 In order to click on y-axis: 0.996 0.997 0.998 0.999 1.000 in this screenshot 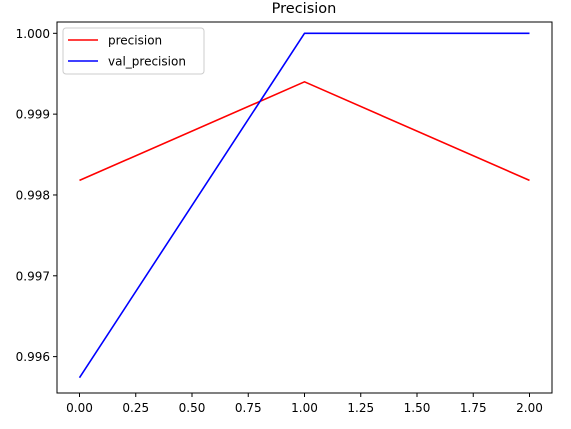, I will do `click(36, 195)`.